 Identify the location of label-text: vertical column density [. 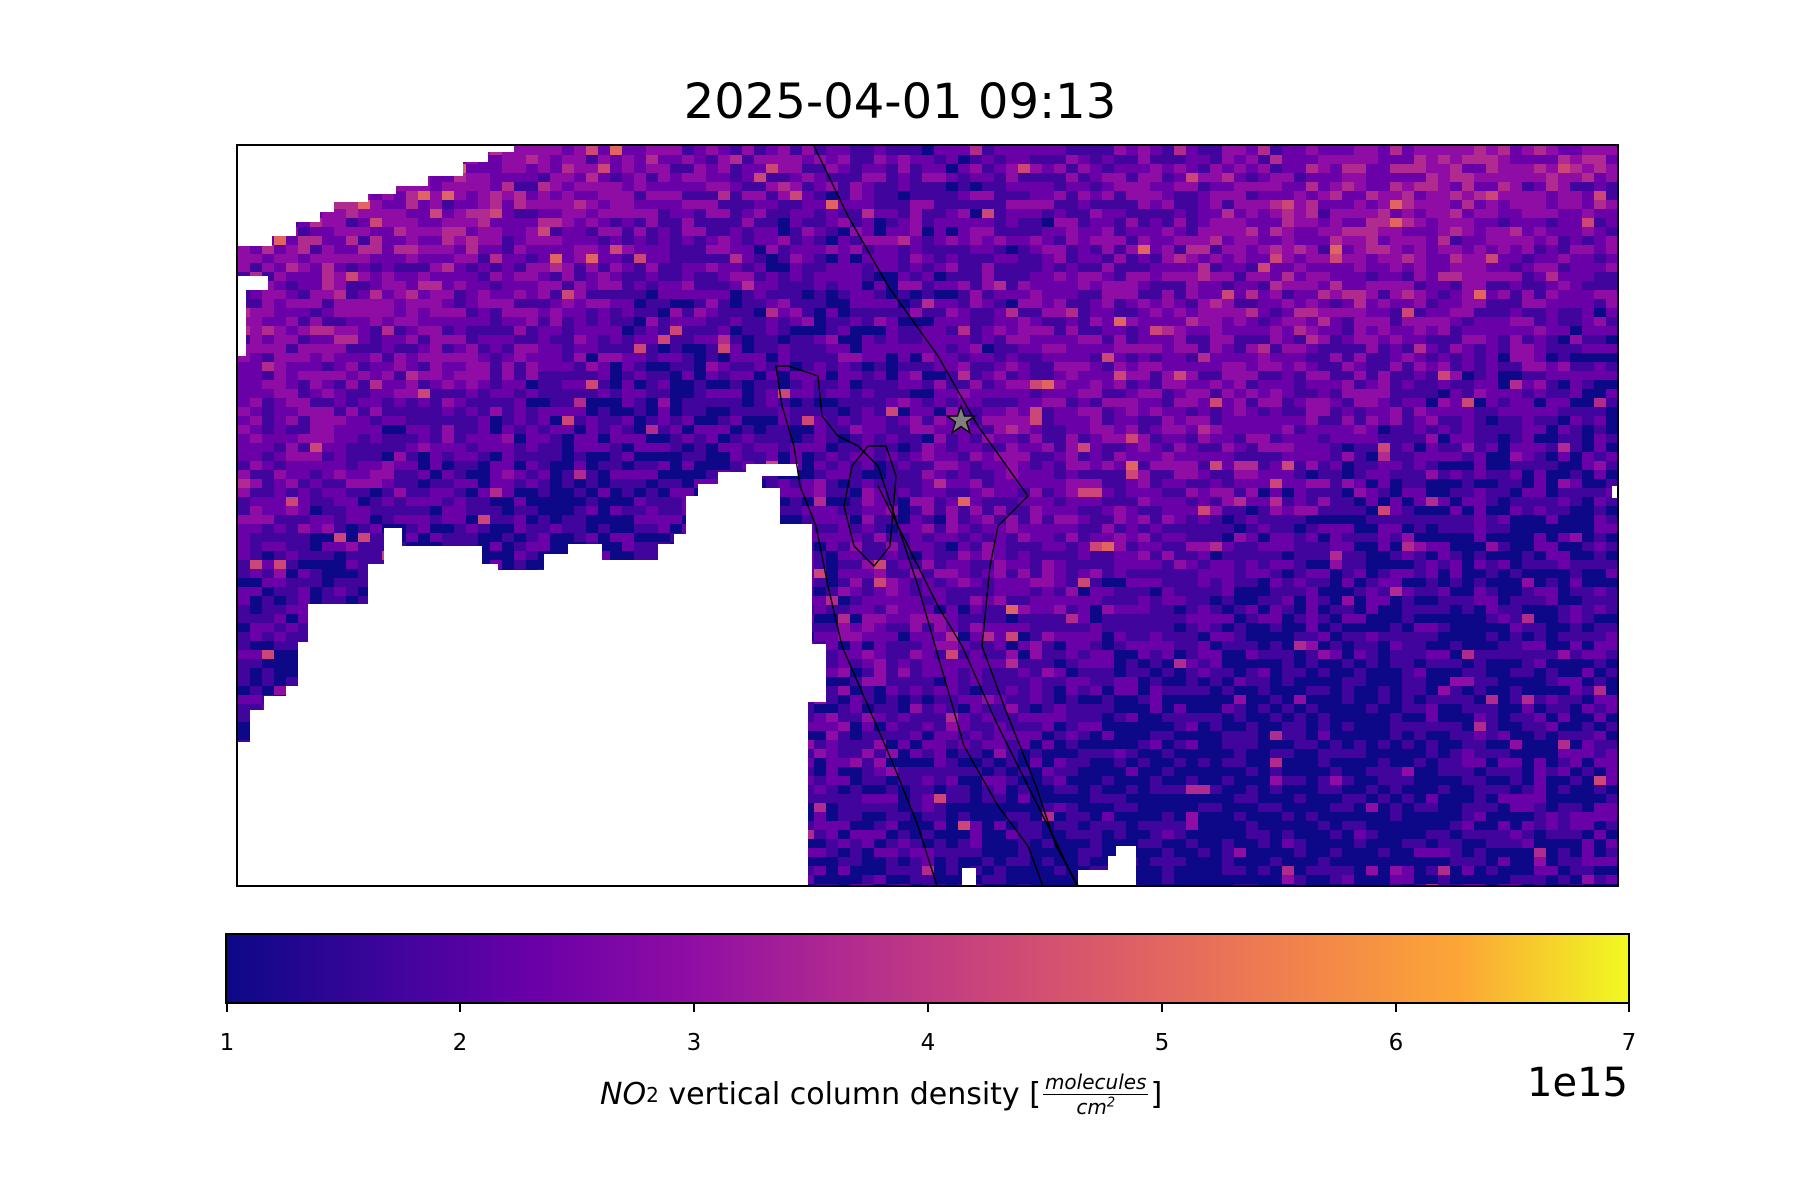
(849, 1094).